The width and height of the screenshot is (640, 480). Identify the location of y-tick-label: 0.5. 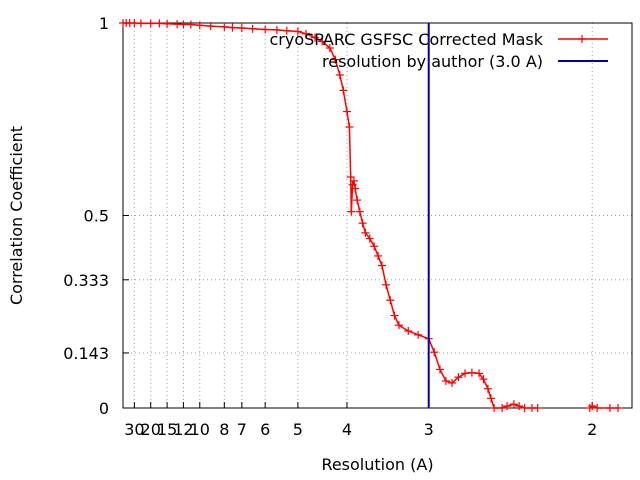
(96, 216).